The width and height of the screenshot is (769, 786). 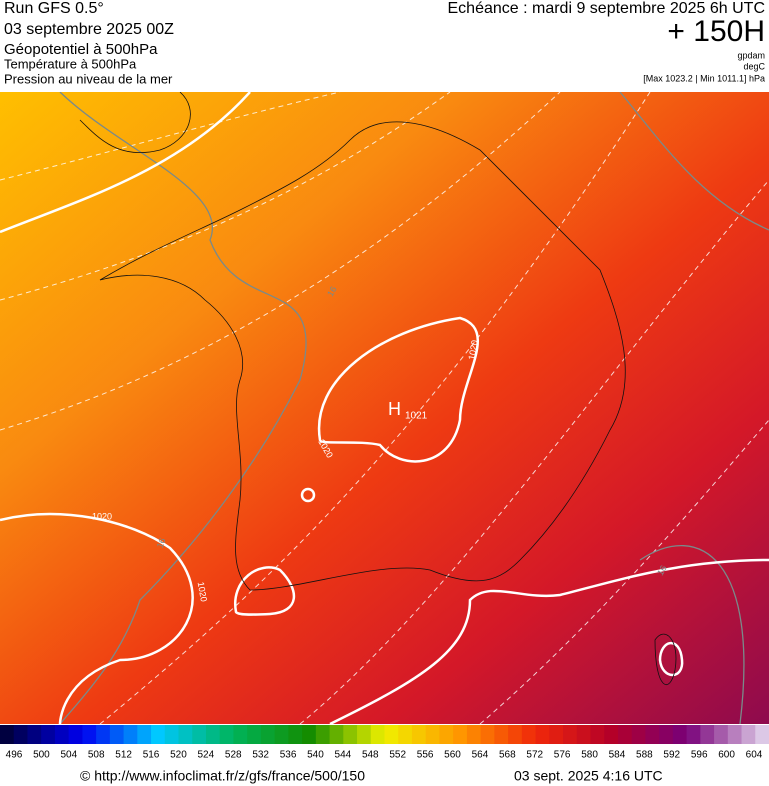 I want to click on colorbar-label: 512, so click(x=123, y=755).